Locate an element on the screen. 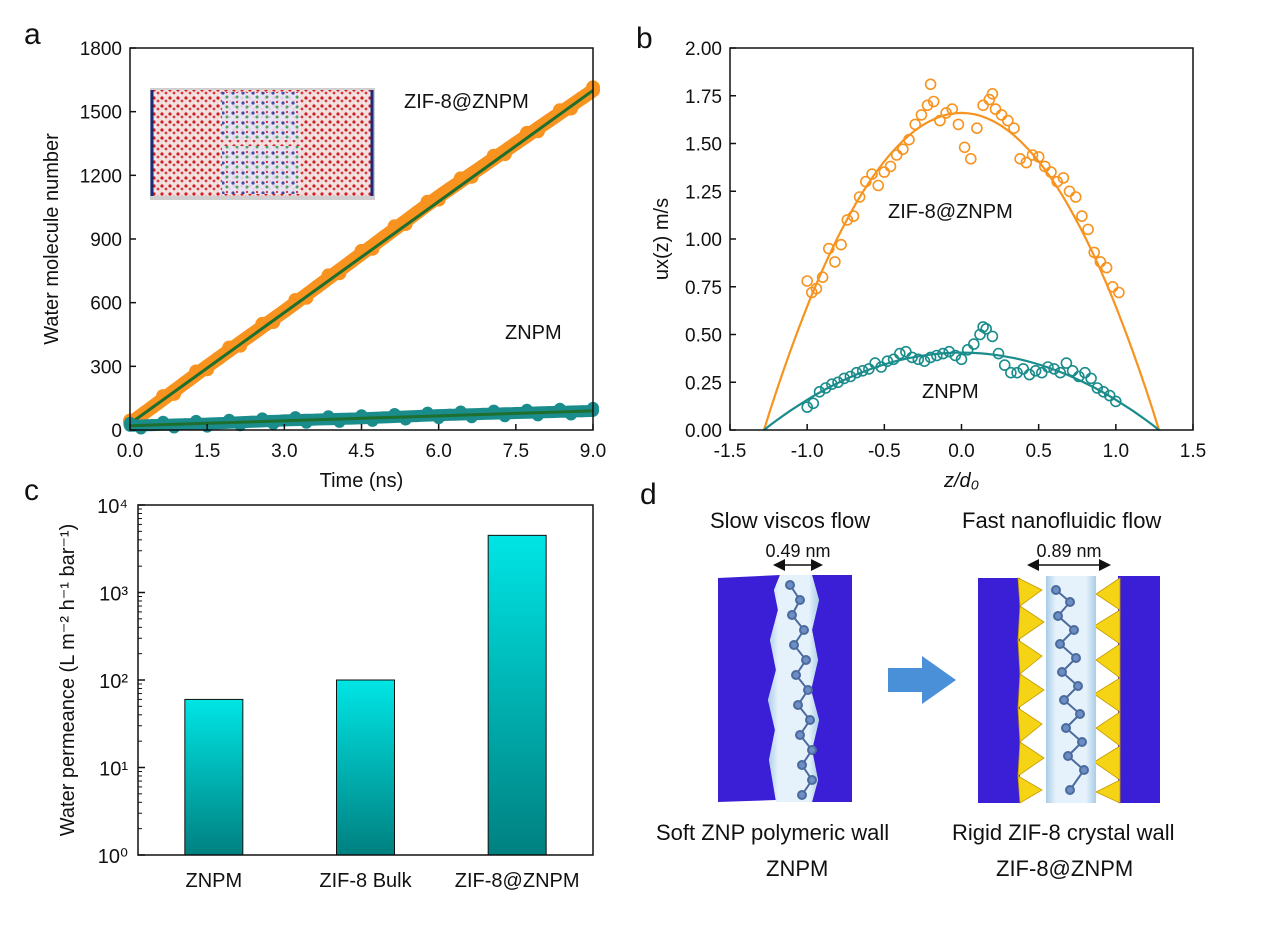 This screenshot has height=940, width=1269. a-xtick-label: 9.0 is located at coordinates (593, 451).